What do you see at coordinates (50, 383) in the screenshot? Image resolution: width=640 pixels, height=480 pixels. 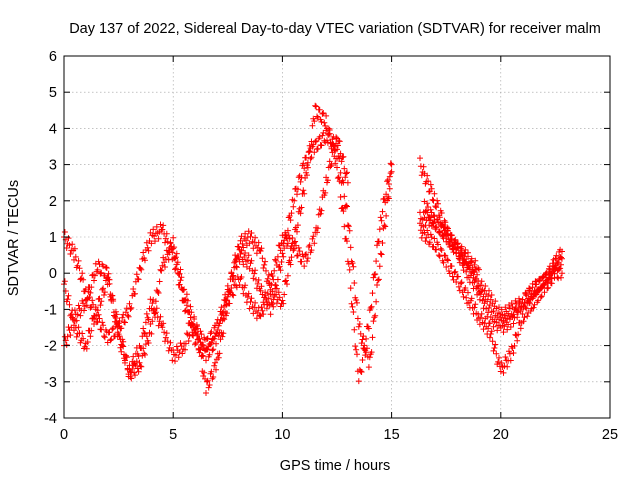 I see `y-tick-label: -3` at bounding box center [50, 383].